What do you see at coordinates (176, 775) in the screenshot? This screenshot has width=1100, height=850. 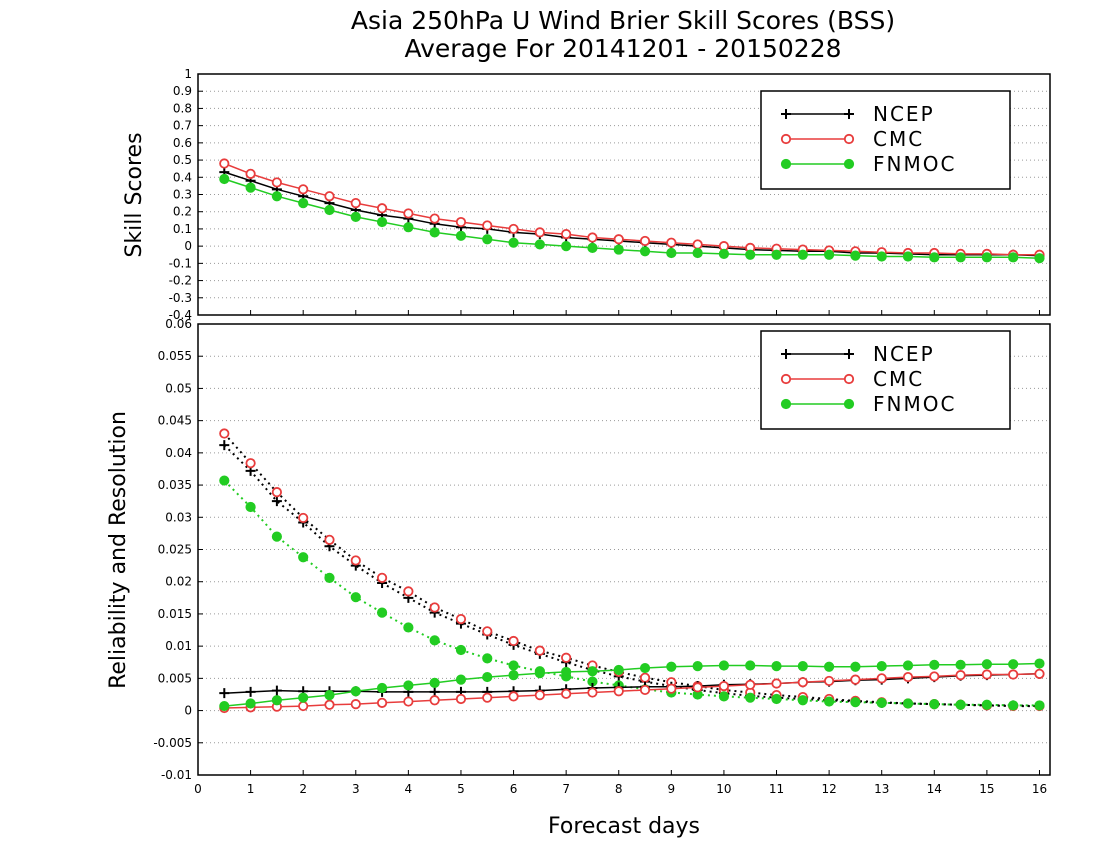 I see `y-tick-label: -0.01` at bounding box center [176, 775].